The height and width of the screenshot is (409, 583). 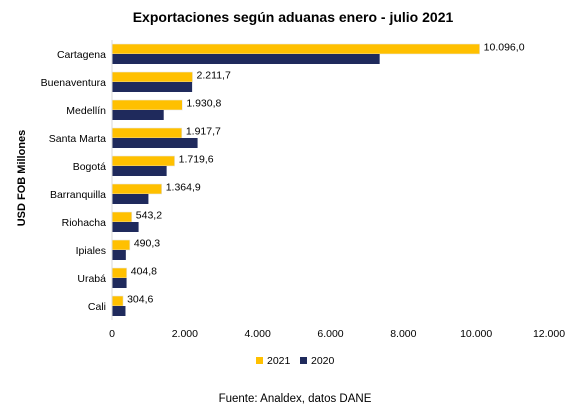 What do you see at coordinates (119, 283) in the screenshot?
I see `bar-2020-uraba` at bounding box center [119, 283].